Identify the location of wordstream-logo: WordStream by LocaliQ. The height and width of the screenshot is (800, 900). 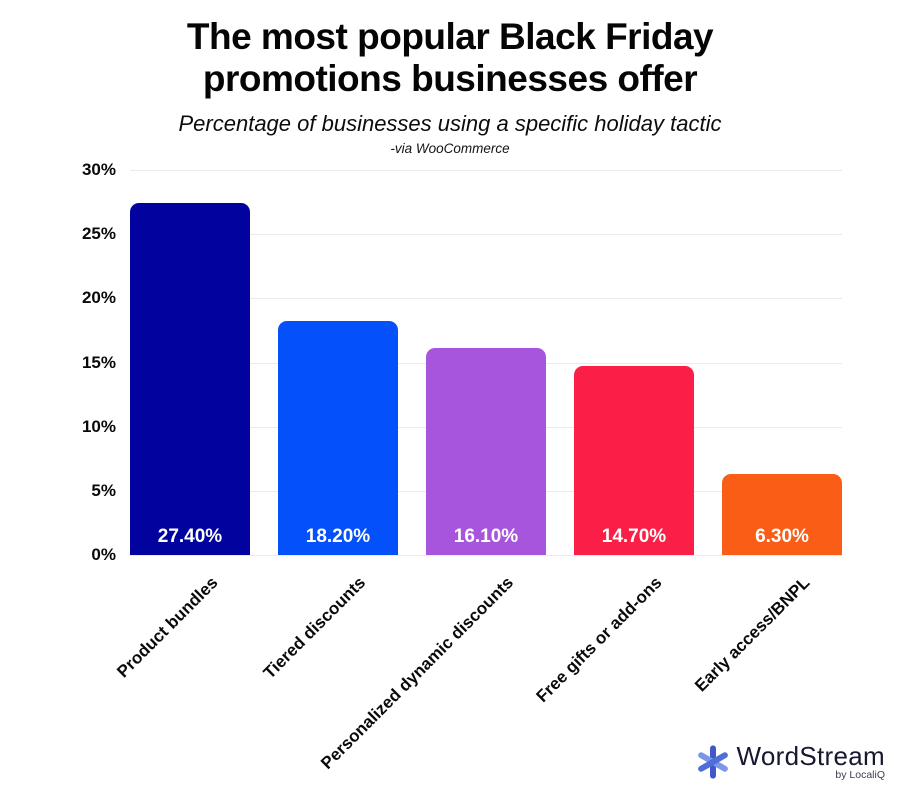
(790, 761).